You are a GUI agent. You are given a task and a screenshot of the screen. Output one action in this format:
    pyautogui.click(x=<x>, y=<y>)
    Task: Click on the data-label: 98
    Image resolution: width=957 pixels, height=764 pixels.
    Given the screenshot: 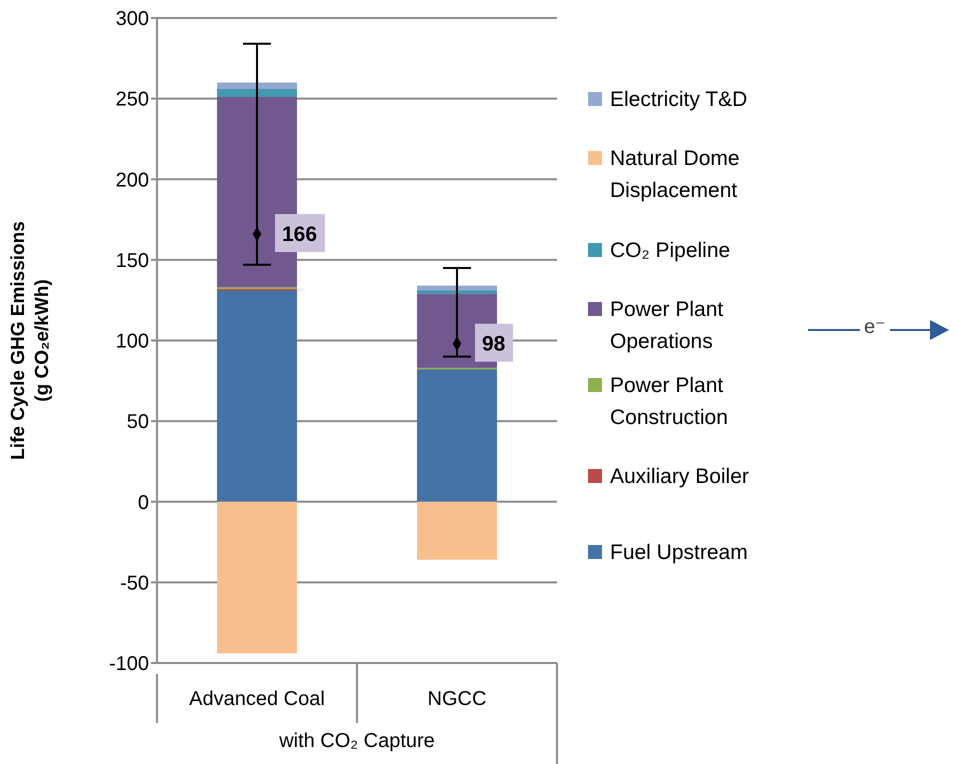 What is the action you would take?
    pyautogui.click(x=494, y=344)
    